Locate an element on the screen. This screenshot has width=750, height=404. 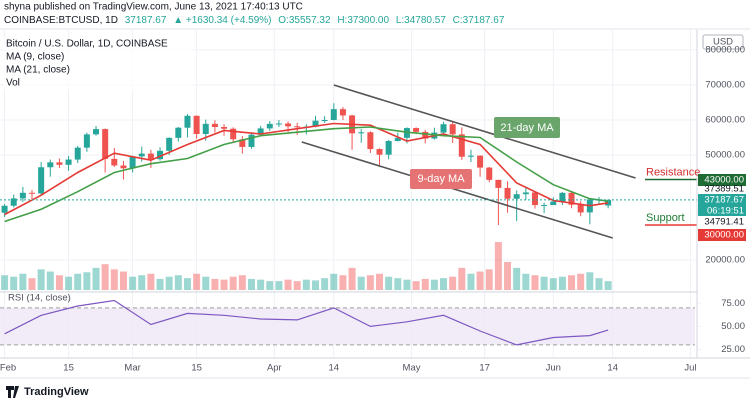
annotation-text: 9-day MA is located at coordinates (441, 179).